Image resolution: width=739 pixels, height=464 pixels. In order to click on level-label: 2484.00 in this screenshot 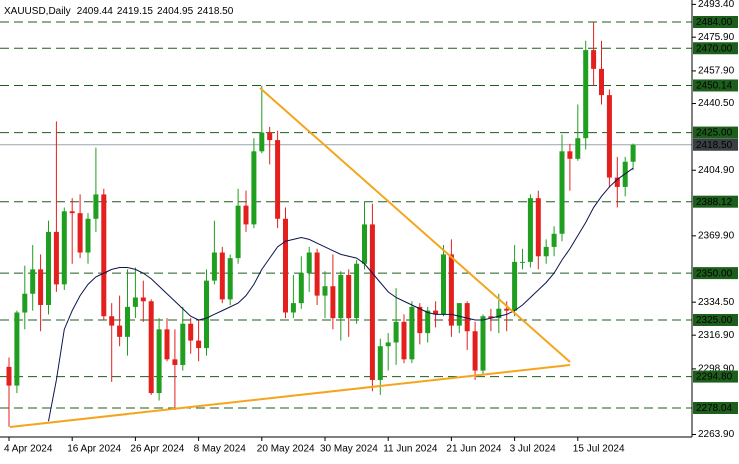, I will do `click(714, 22)`.